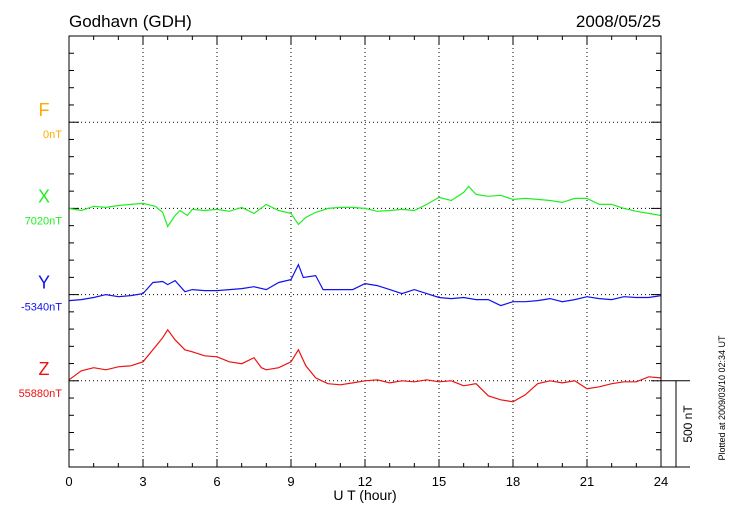 The width and height of the screenshot is (730, 520). What do you see at coordinates (44, 283) in the screenshot?
I see `series-name-Y: Y` at bounding box center [44, 283].